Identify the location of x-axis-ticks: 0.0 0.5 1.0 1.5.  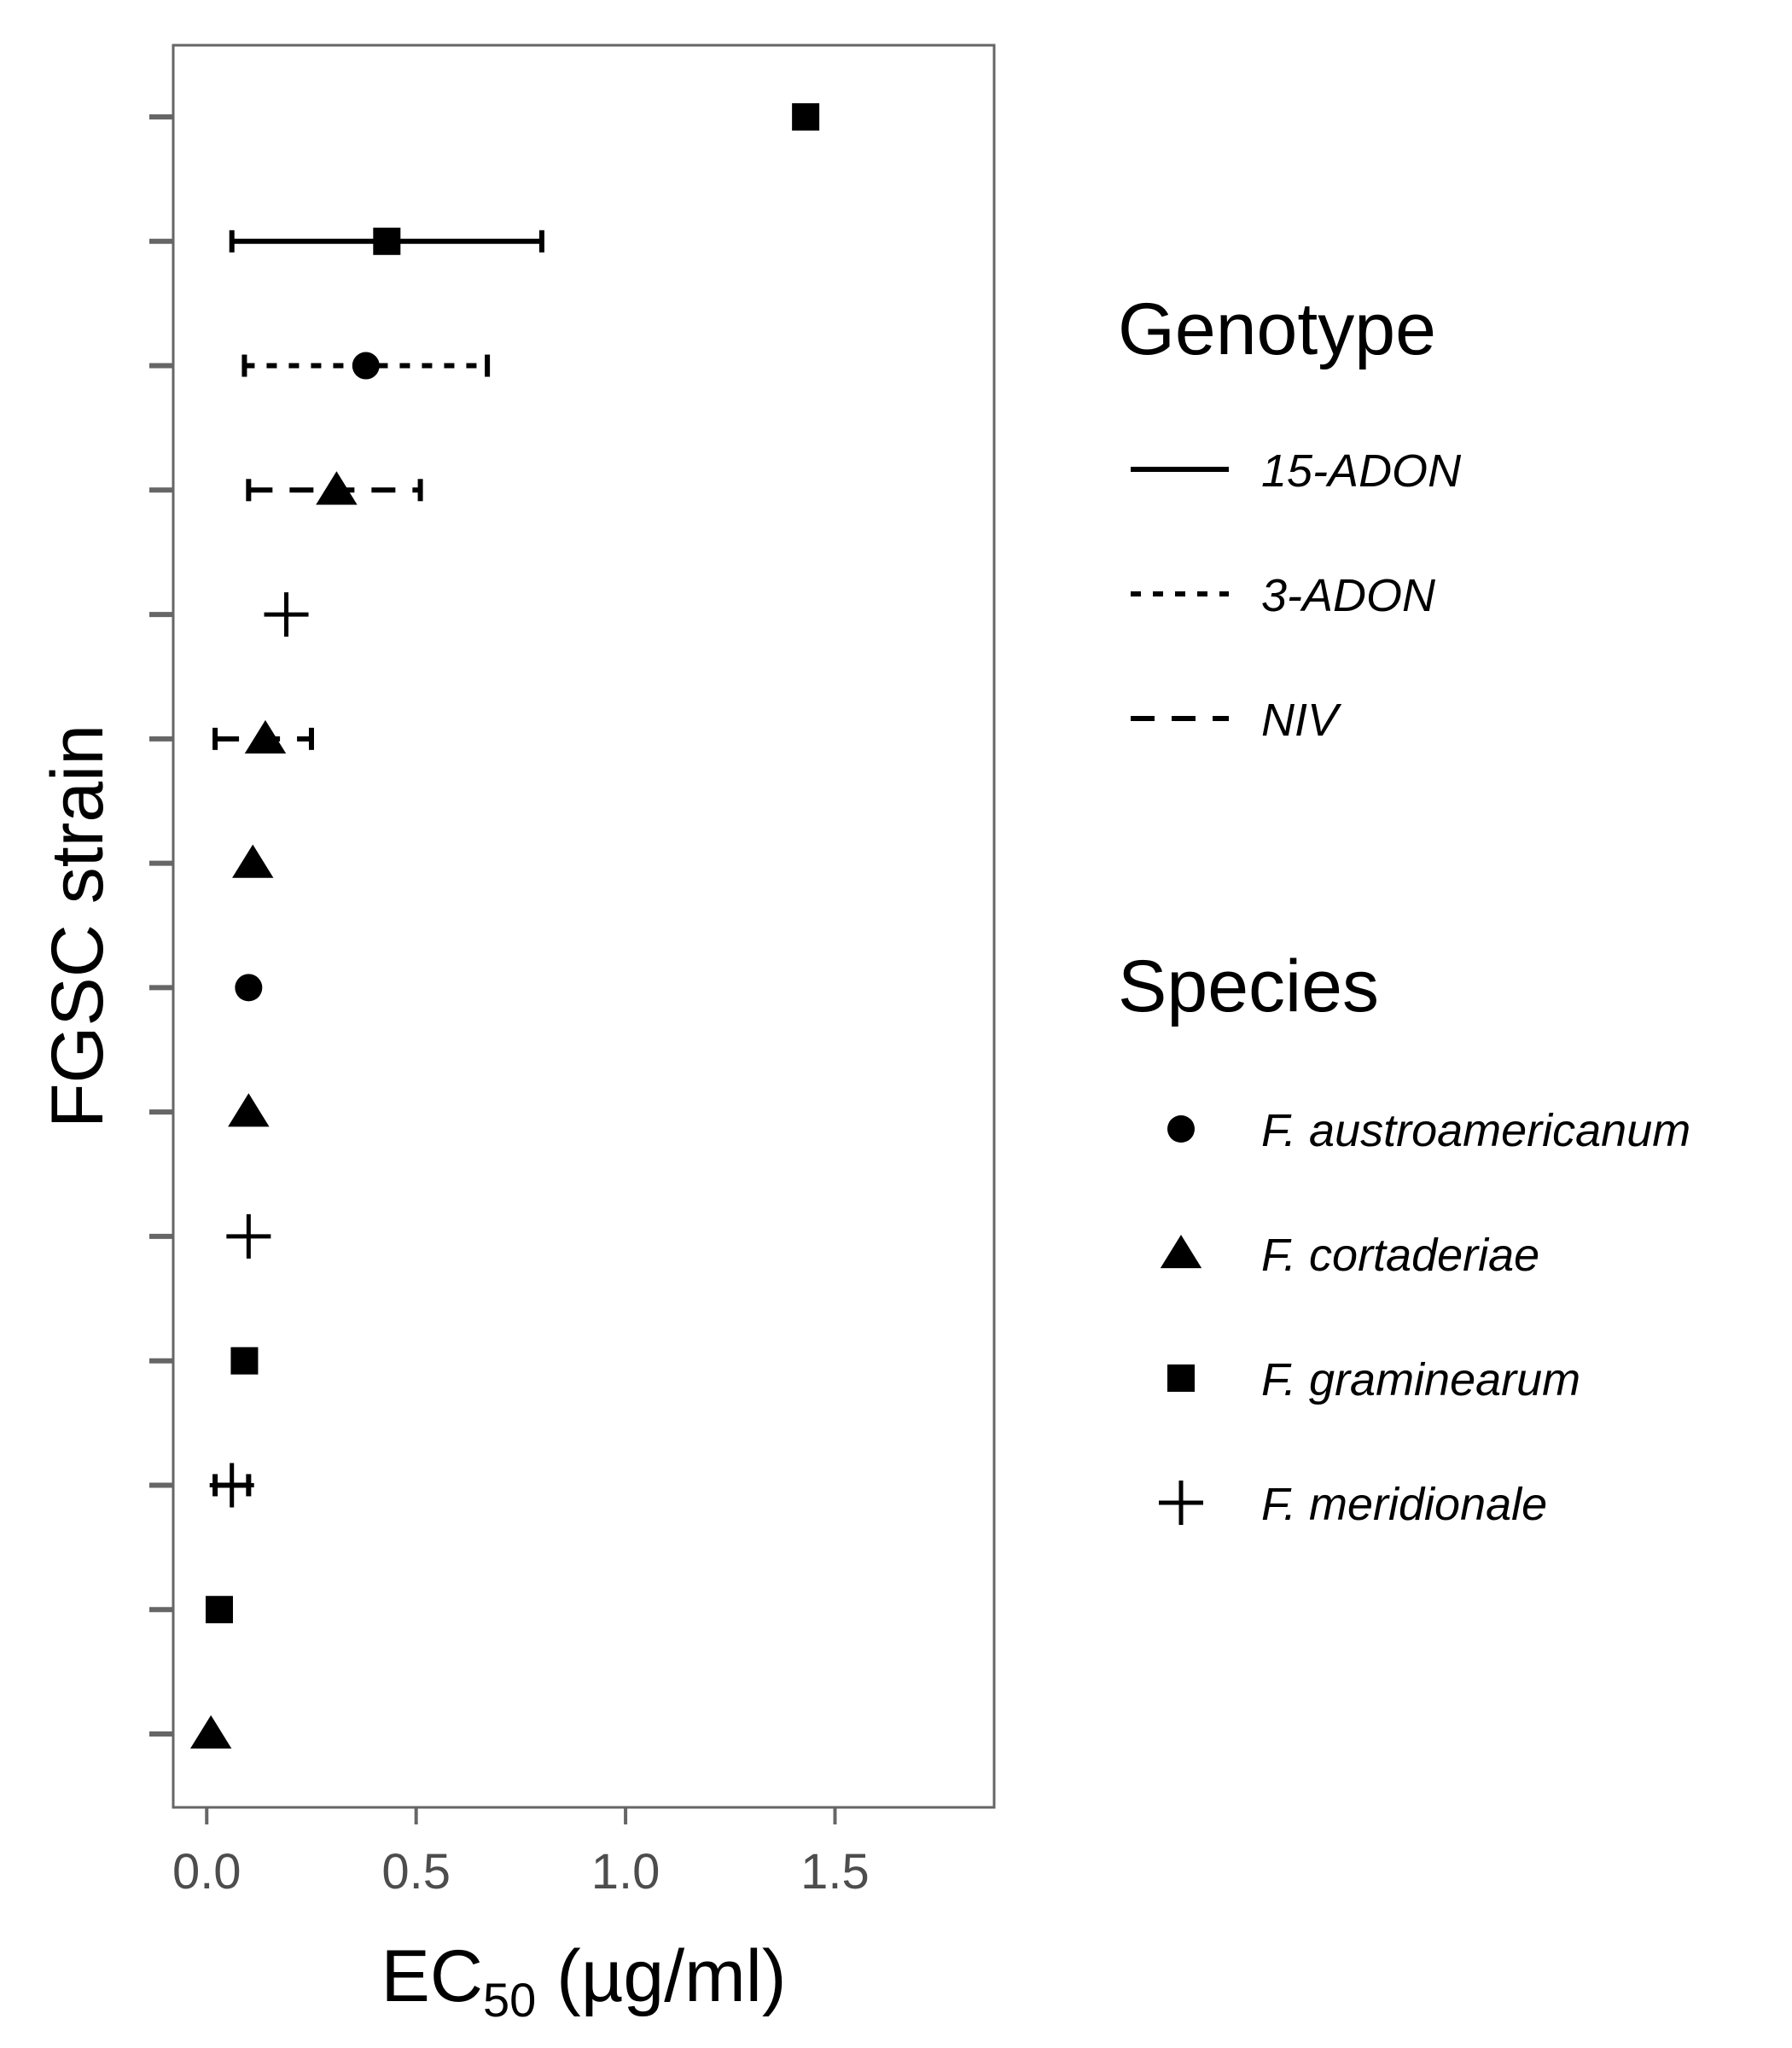
(521, 1854).